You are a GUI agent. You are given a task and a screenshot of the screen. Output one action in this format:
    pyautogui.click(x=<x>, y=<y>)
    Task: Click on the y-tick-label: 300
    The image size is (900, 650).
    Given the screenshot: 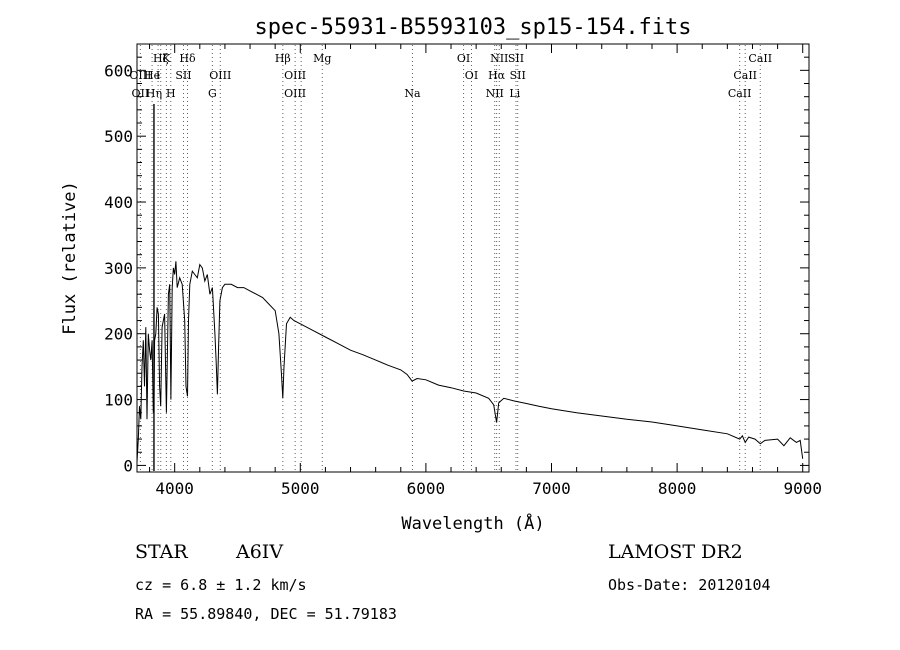 What is the action you would take?
    pyautogui.click(x=118, y=268)
    